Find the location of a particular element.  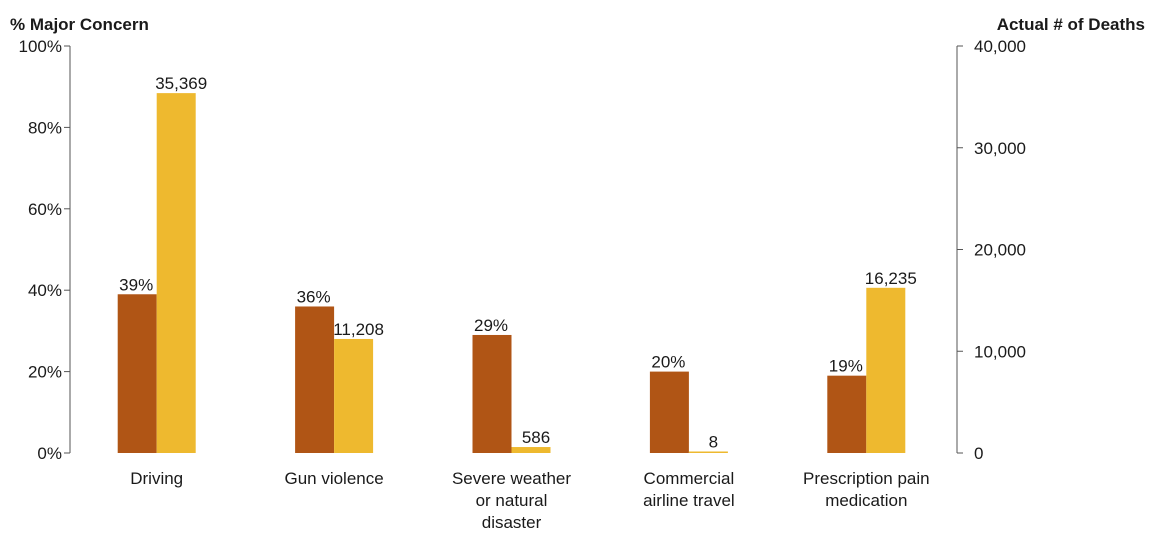

category-label: or natural is located at coordinates (512, 500).